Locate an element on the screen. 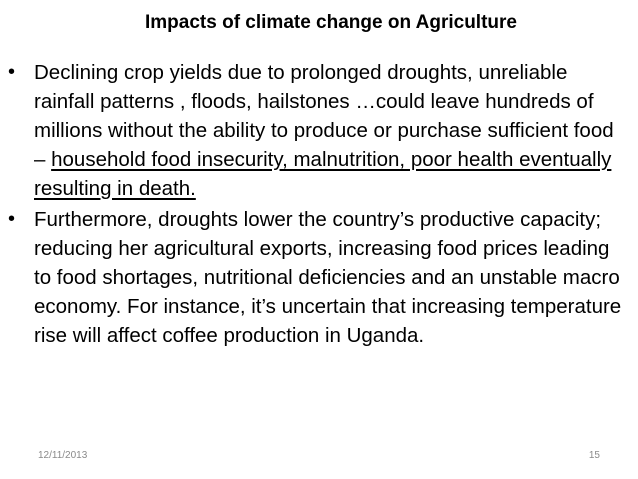  slide-title: Impacts of climate change on Agriculture is located at coordinates (319, 23).